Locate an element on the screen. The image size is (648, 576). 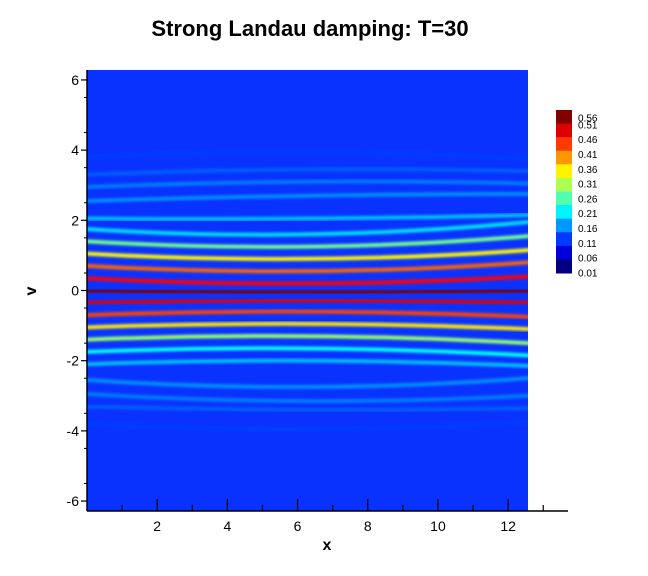
x-axis-label: x is located at coordinates (327, 545).